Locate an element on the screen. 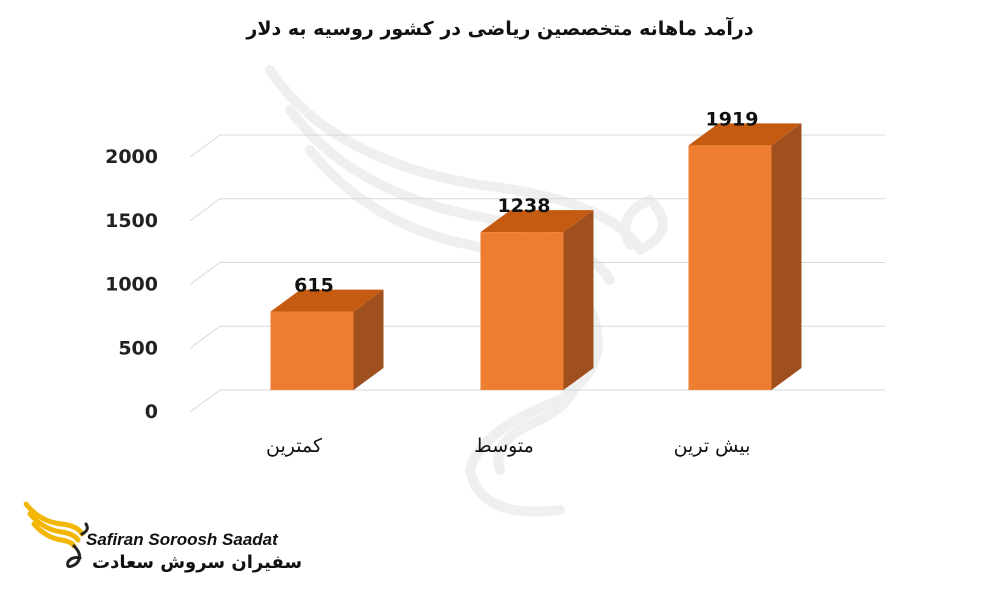  y-axis: 0 500 1000 1500 2000 is located at coordinates (131, 284).